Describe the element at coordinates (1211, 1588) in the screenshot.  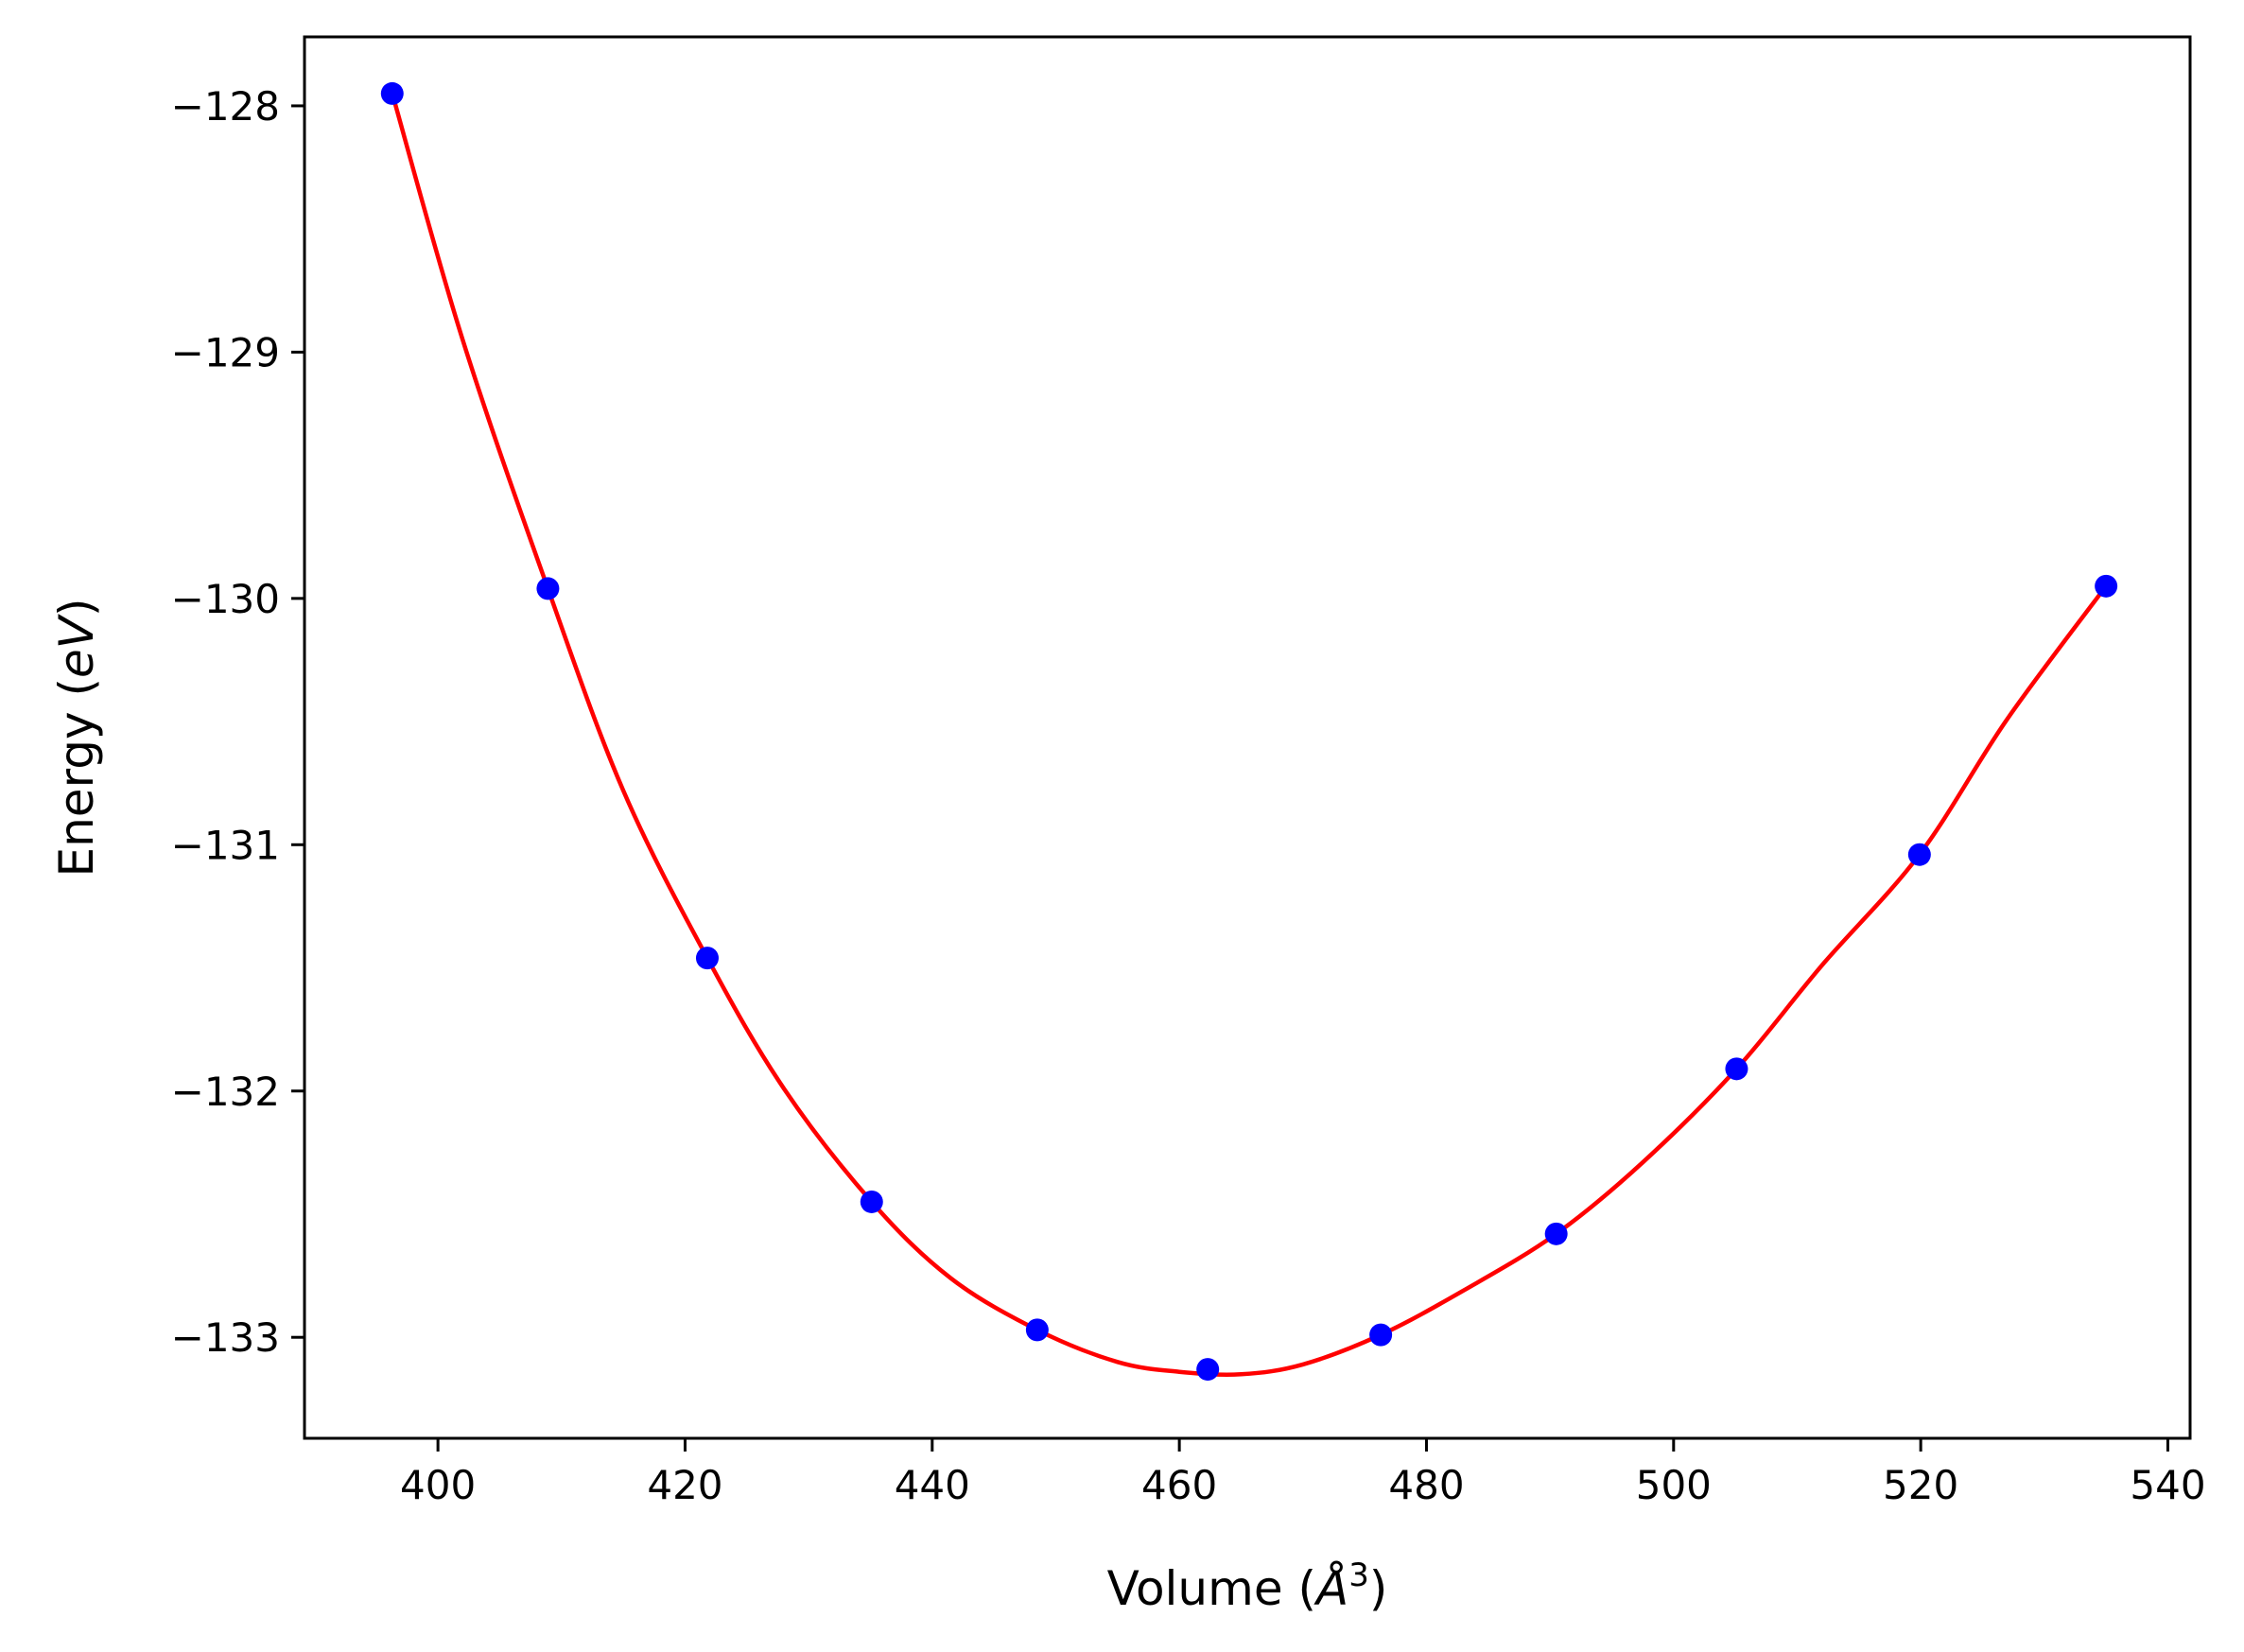
I see `x-axis-label-prefix: Volume (` at that location.